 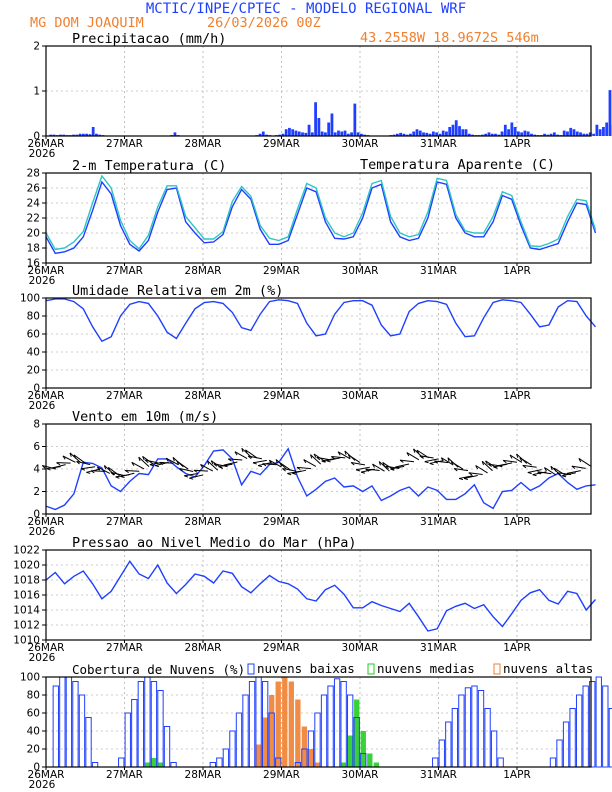 I want to click on panel-frame, so click(x=318, y=343).